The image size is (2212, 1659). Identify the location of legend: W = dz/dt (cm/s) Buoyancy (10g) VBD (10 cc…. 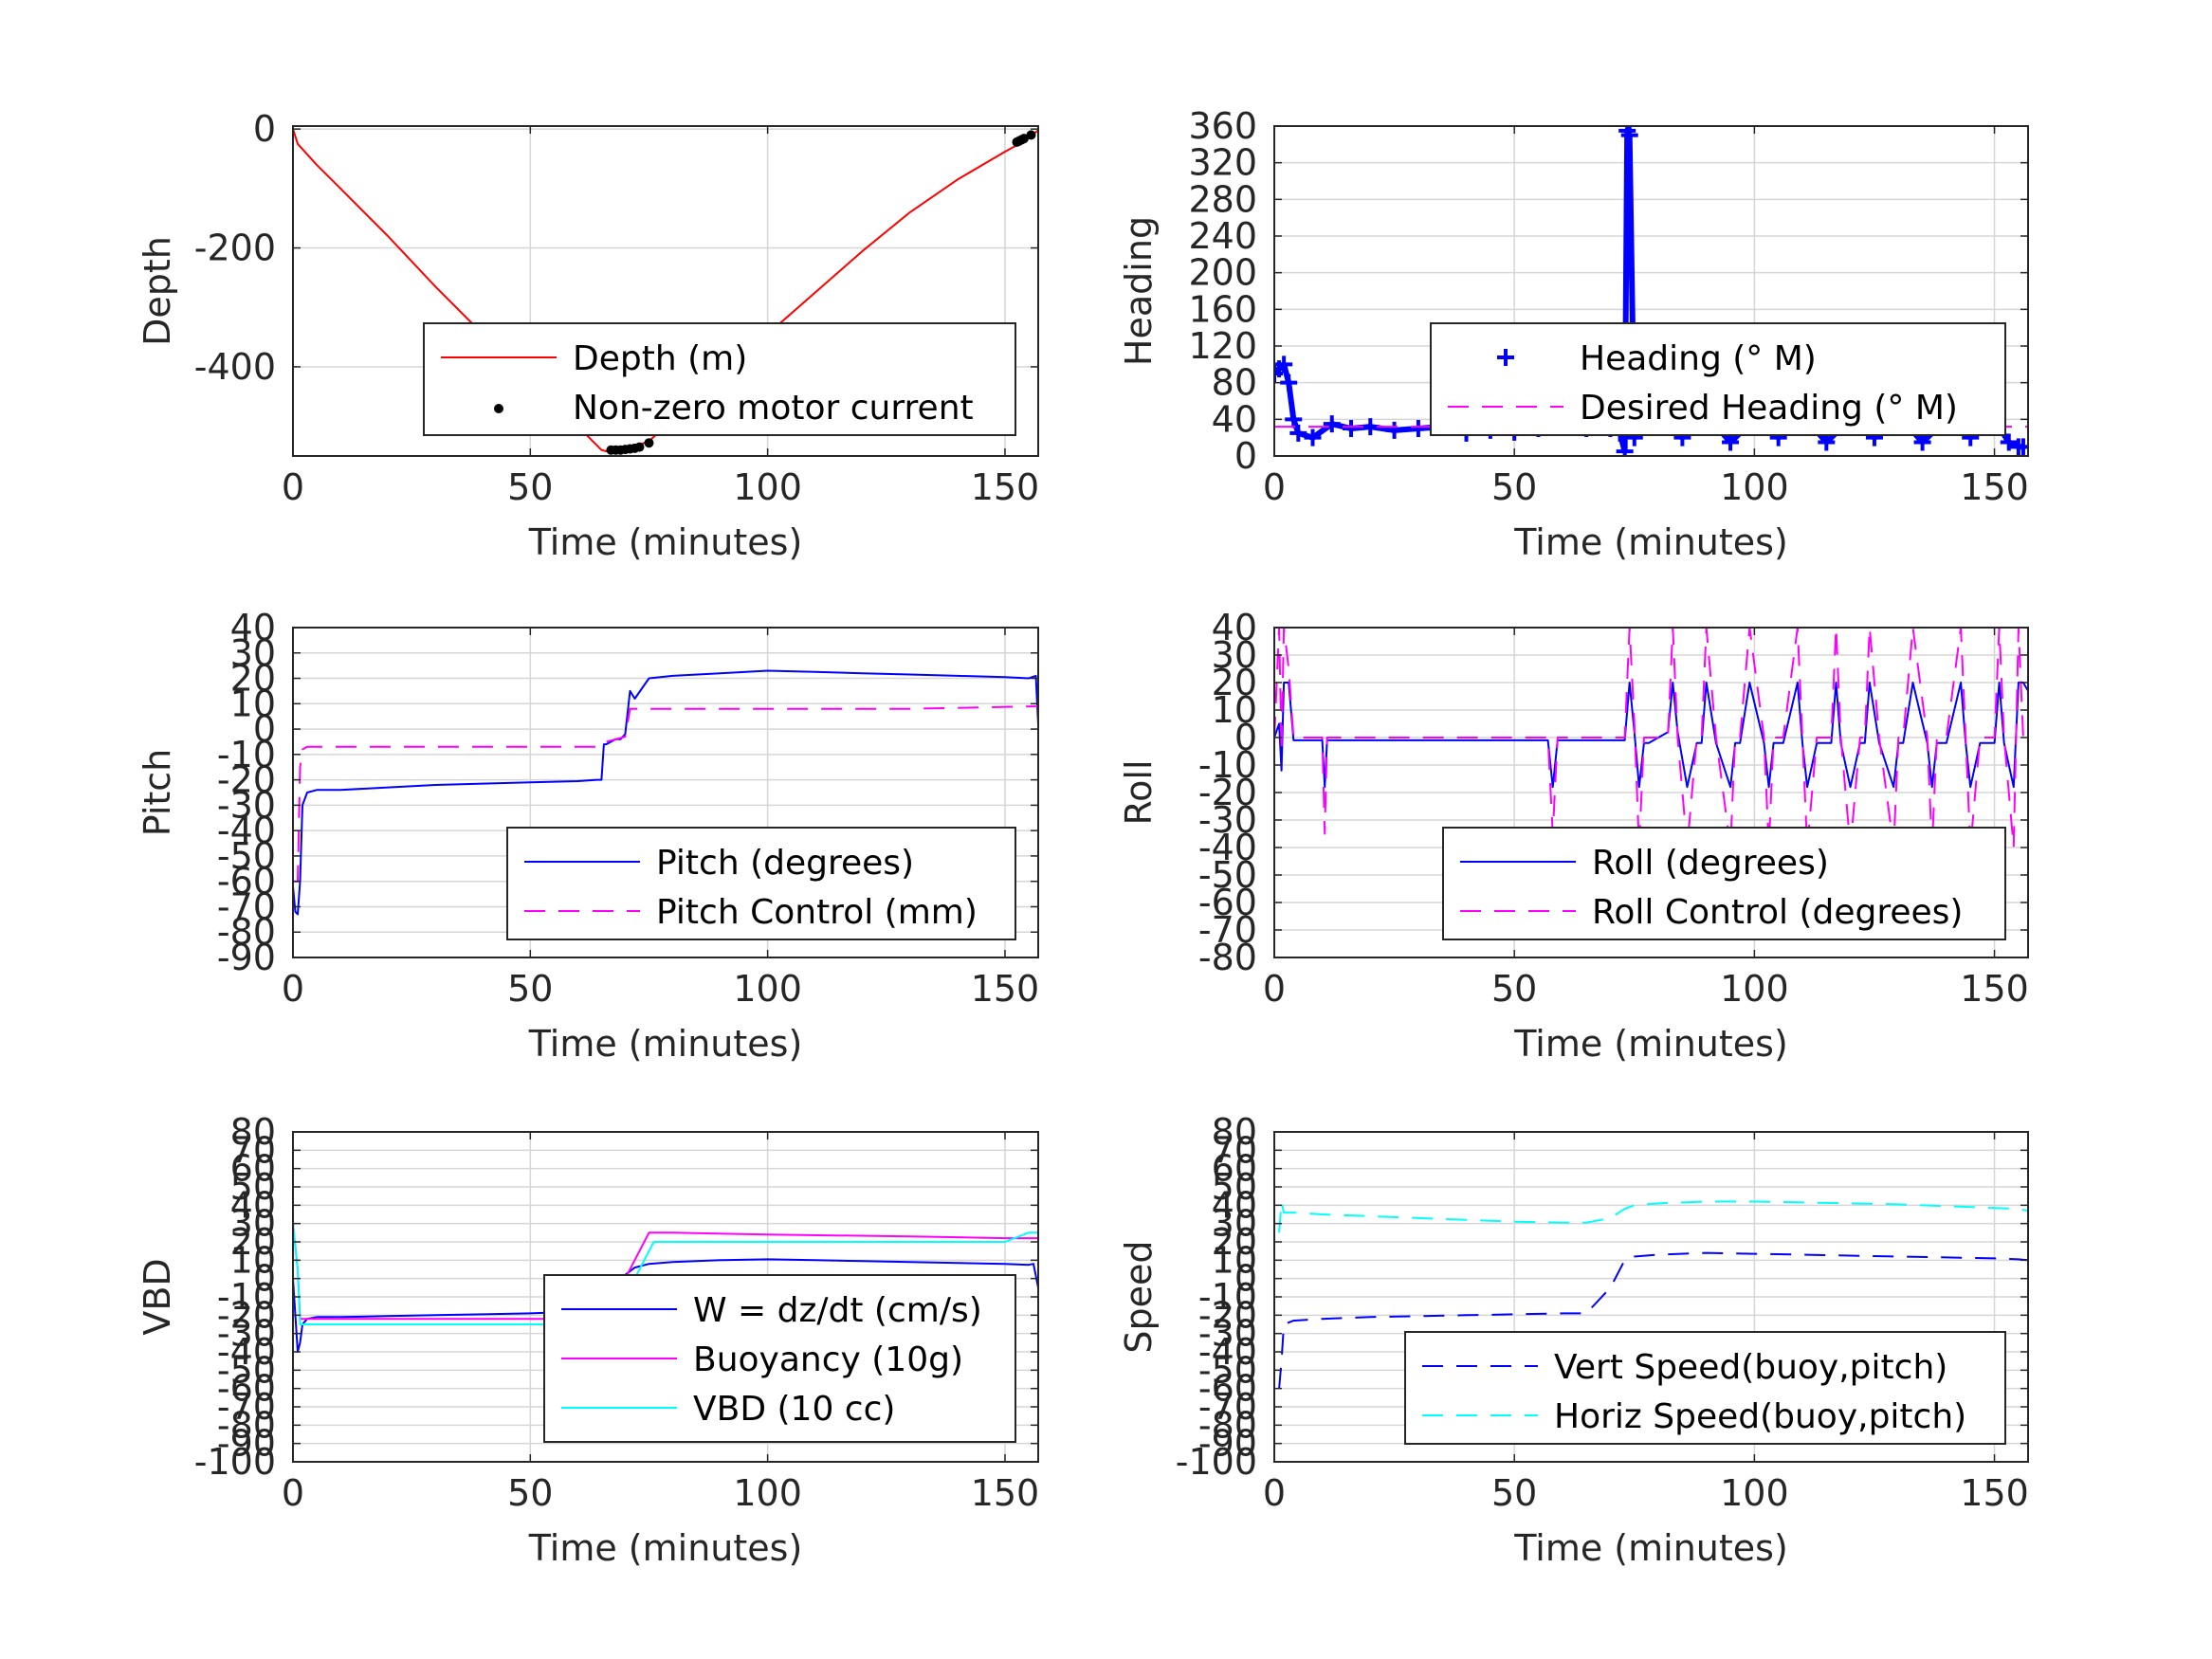
(779, 1358).